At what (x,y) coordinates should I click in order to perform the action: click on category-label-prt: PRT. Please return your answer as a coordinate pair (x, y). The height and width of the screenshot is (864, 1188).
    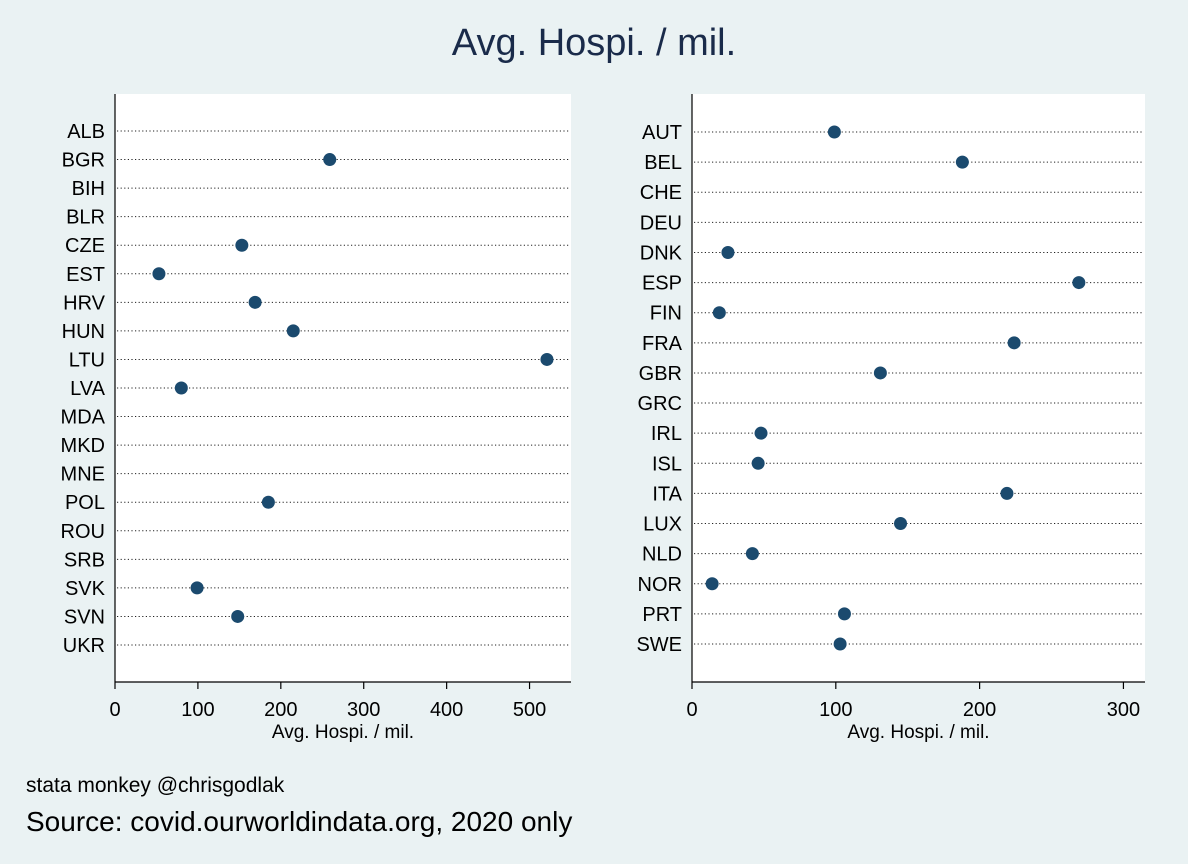
    Looking at the image, I should click on (662, 615).